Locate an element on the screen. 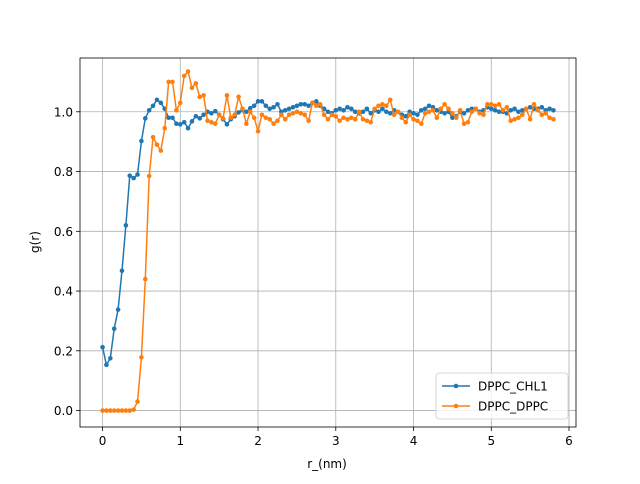  legend: DPPC_CHL1 DPPC_DPPC is located at coordinates (502, 396).